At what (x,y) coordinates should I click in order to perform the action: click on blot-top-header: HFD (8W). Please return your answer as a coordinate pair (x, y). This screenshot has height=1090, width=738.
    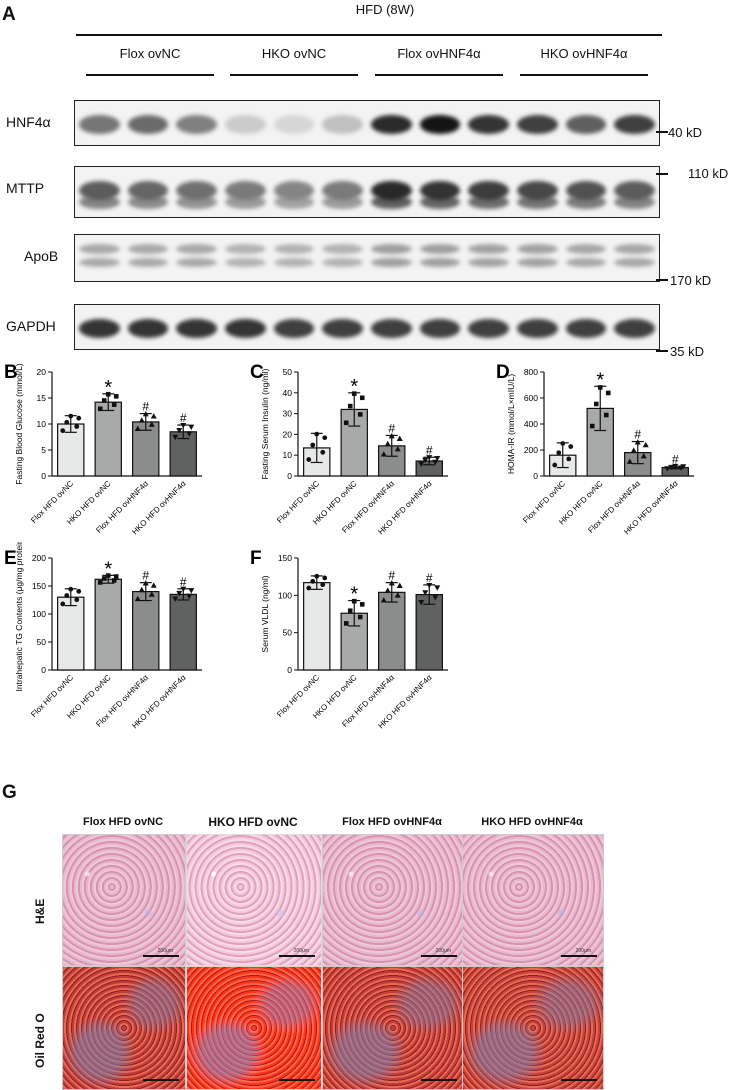
    Looking at the image, I should click on (385, 9).